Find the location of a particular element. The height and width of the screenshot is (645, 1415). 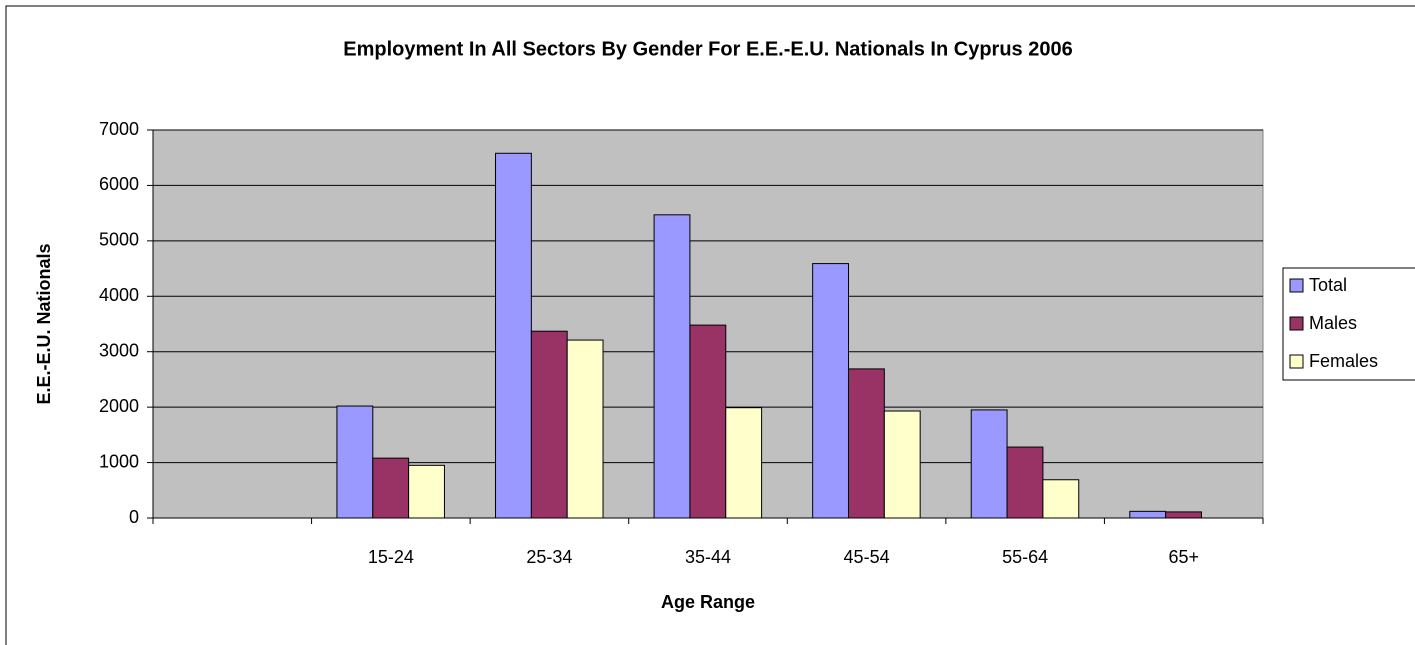

y-tick-label: 3000 is located at coordinates (119, 350).